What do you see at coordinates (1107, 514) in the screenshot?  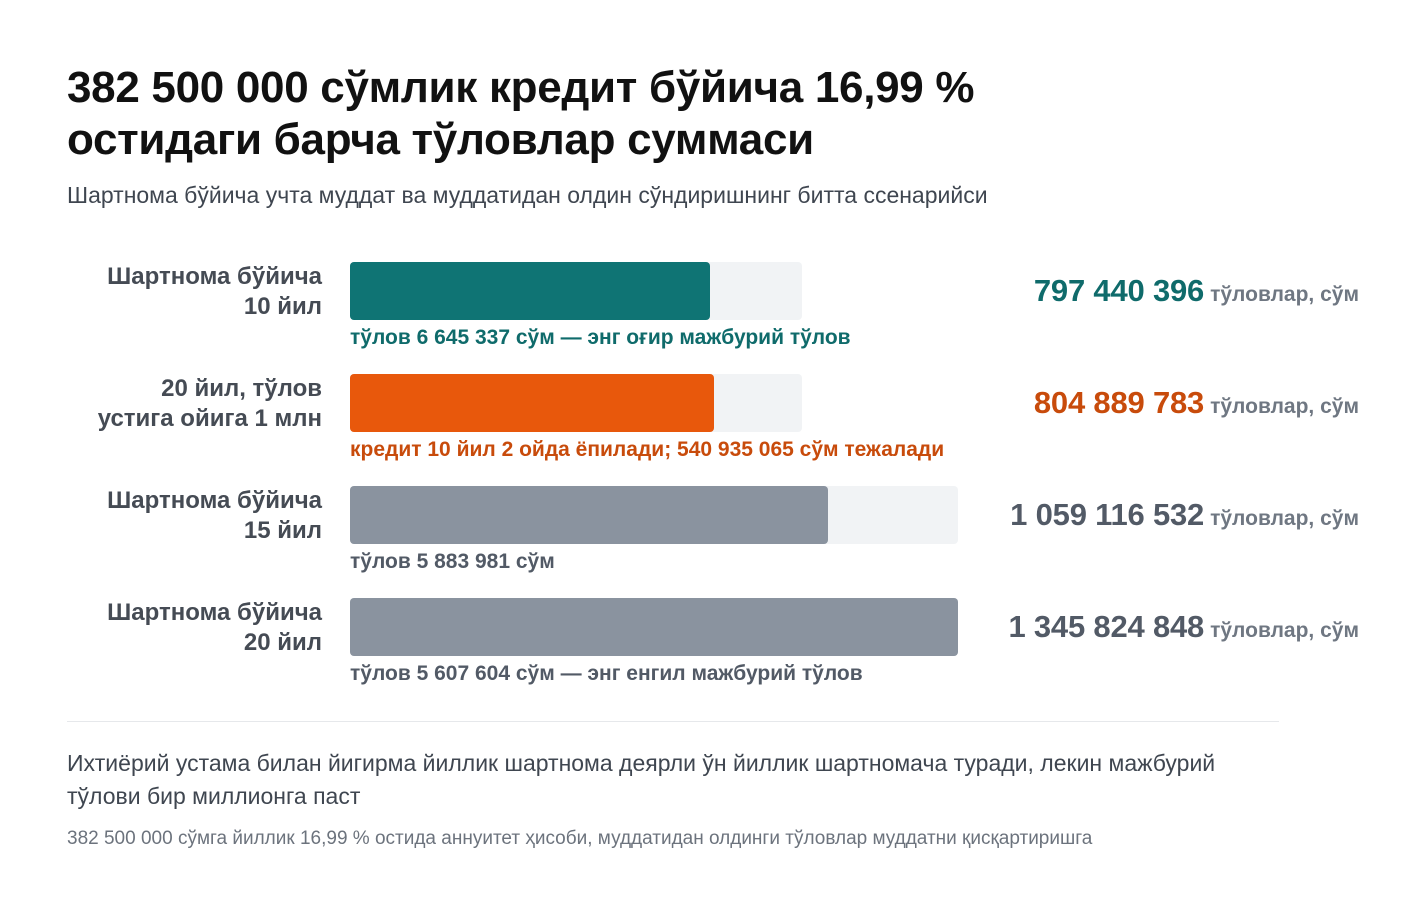 I see `bar-total-value: 1 059 116 532` at bounding box center [1107, 514].